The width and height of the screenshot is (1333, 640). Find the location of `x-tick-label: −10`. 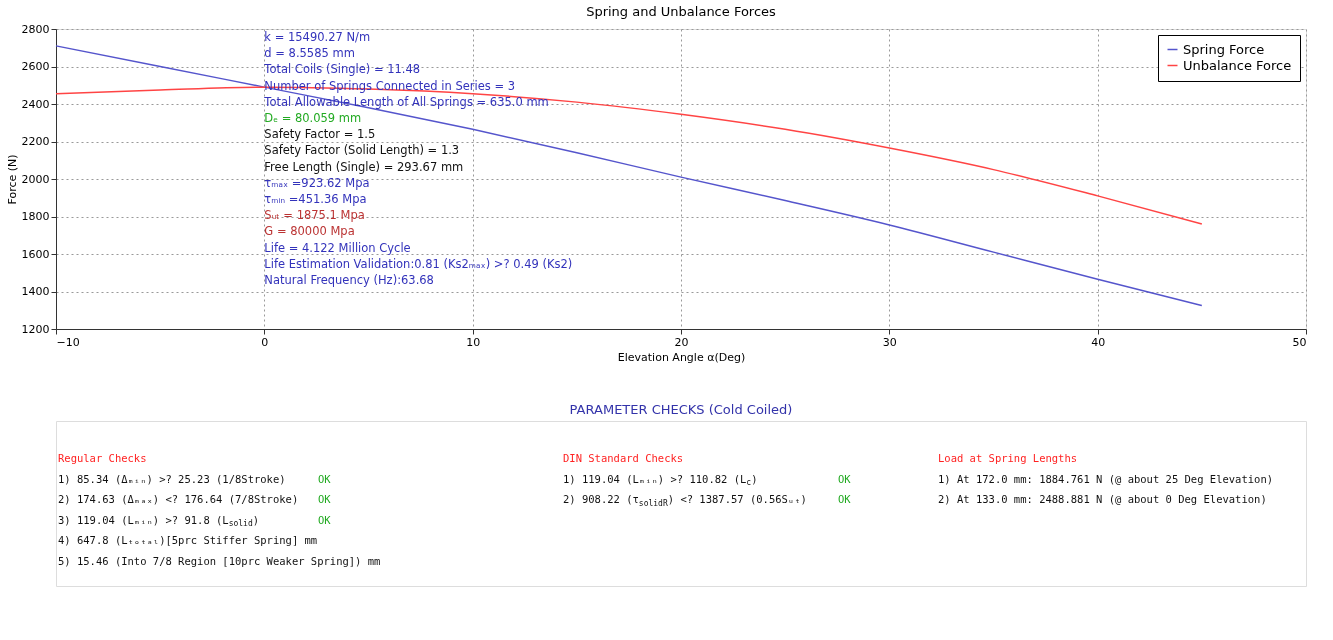

x-tick-label: −10 is located at coordinates (68, 342).